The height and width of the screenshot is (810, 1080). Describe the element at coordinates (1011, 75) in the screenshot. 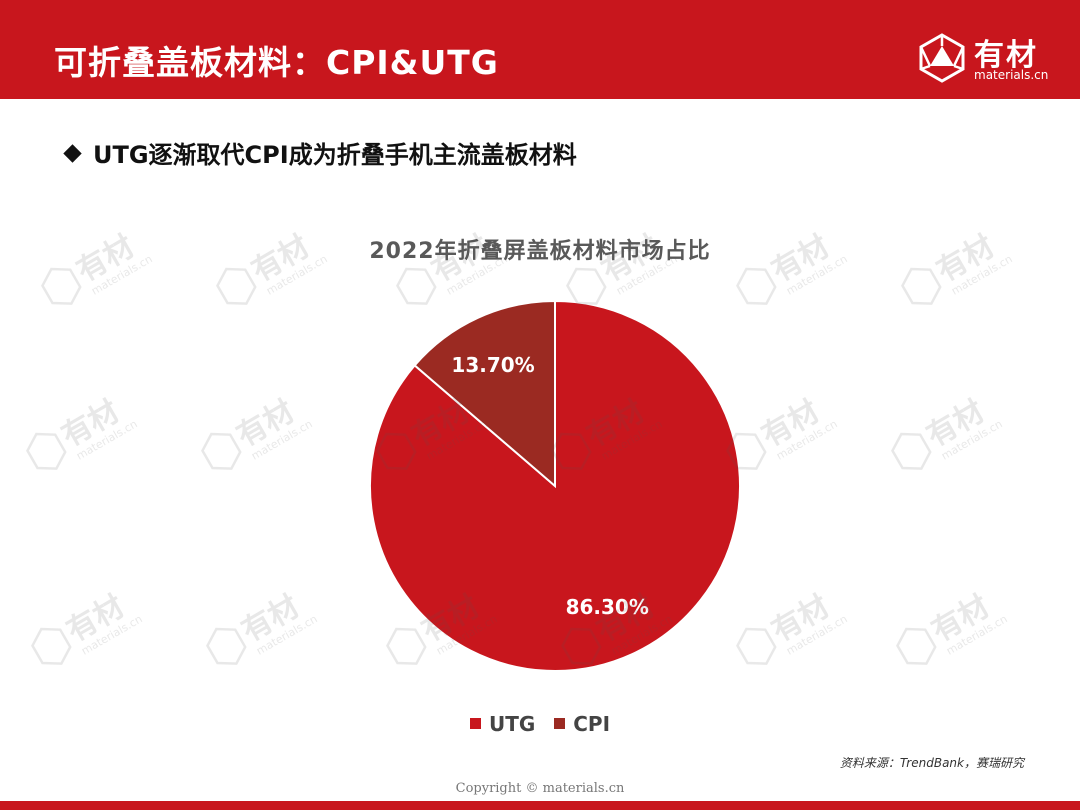

I see `logo-domain: materials.cn` at that location.